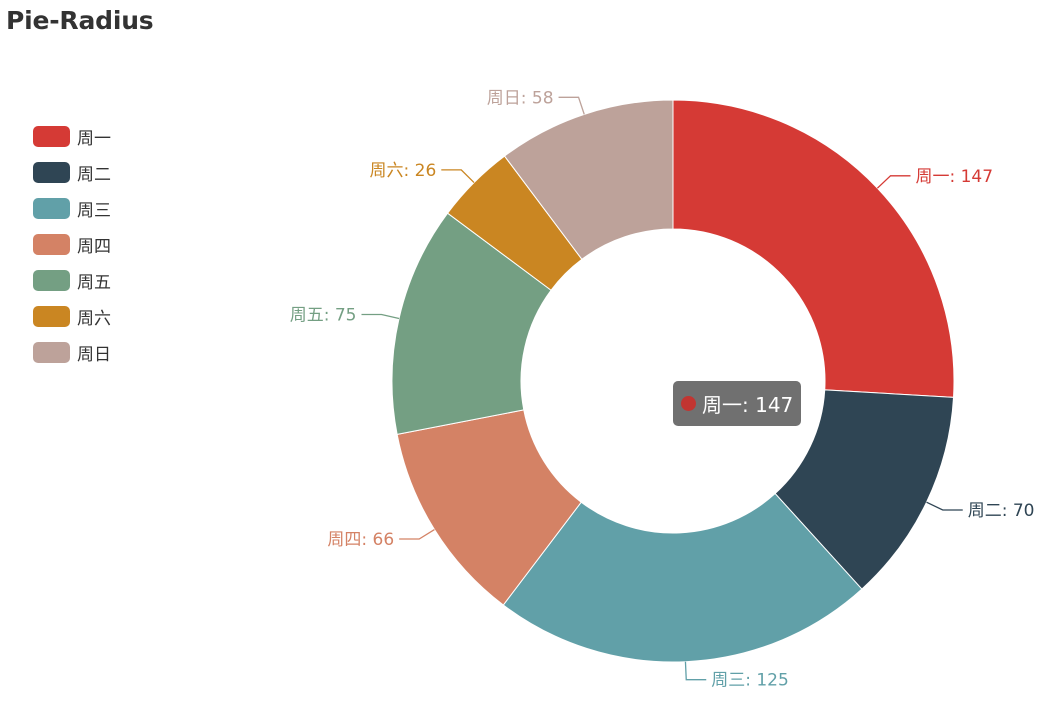 This screenshot has width=1060, height=714. Describe the element at coordinates (94, 210) in the screenshot. I see `legend-label: 周三` at that location.